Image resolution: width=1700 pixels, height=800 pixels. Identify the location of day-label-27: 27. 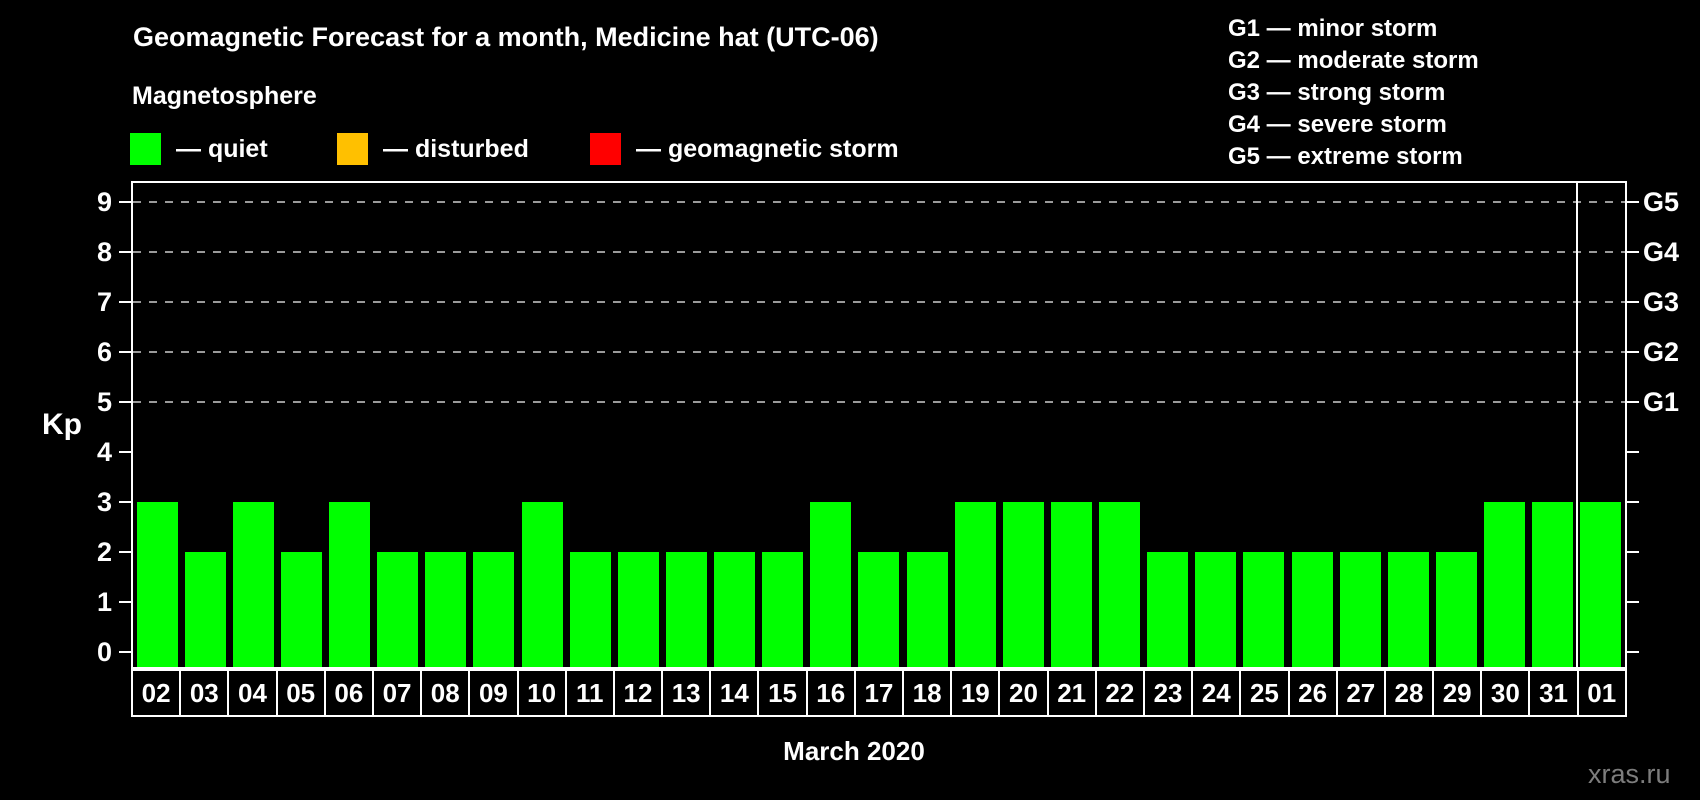
(1360, 693).